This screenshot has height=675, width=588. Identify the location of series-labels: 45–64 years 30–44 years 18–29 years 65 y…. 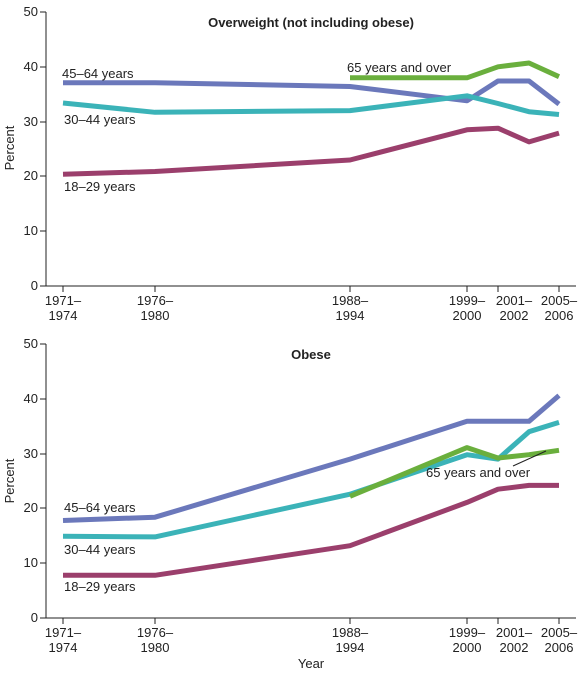
(257, 127).